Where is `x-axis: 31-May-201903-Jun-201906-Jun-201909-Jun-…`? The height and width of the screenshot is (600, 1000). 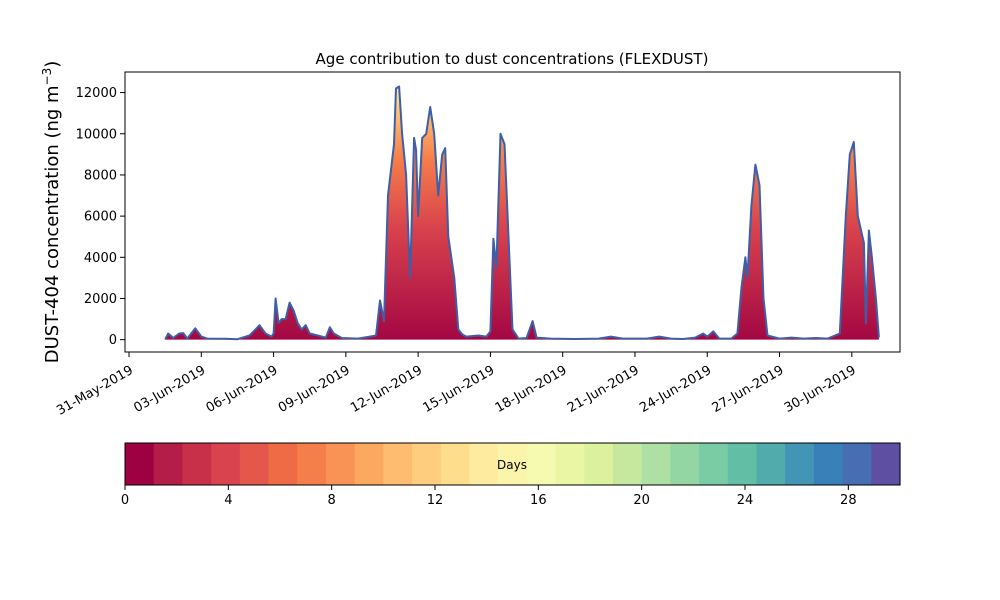
x-axis: 31-May-201903-Jun-201906-Jun-201909-Jun-… is located at coordinates (456, 385).